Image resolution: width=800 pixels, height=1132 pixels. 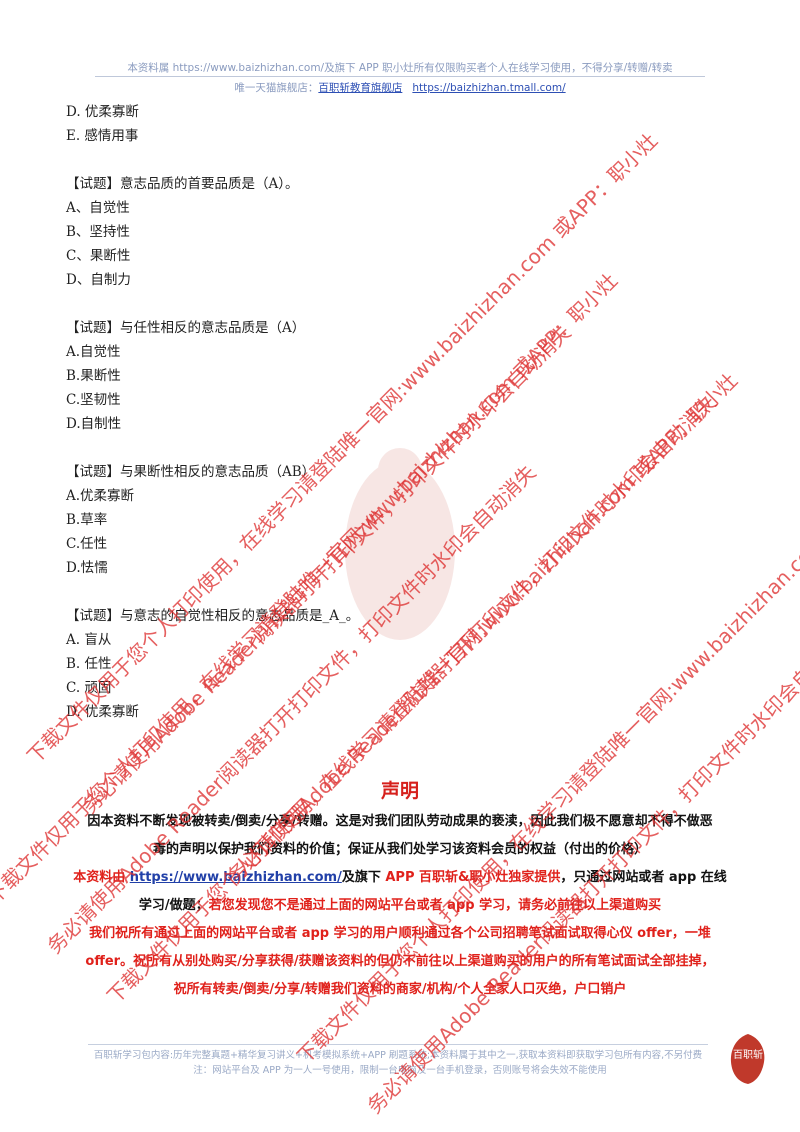 What do you see at coordinates (87, 568) in the screenshot?
I see `option-line: D.怯懦` at bounding box center [87, 568].